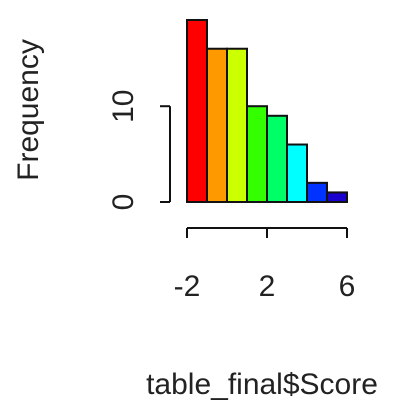 Image resolution: width=404 pixels, height=407 pixels. What do you see at coordinates (262, 384) in the screenshot?
I see `x-axis-label: table_final$Score` at bounding box center [262, 384].